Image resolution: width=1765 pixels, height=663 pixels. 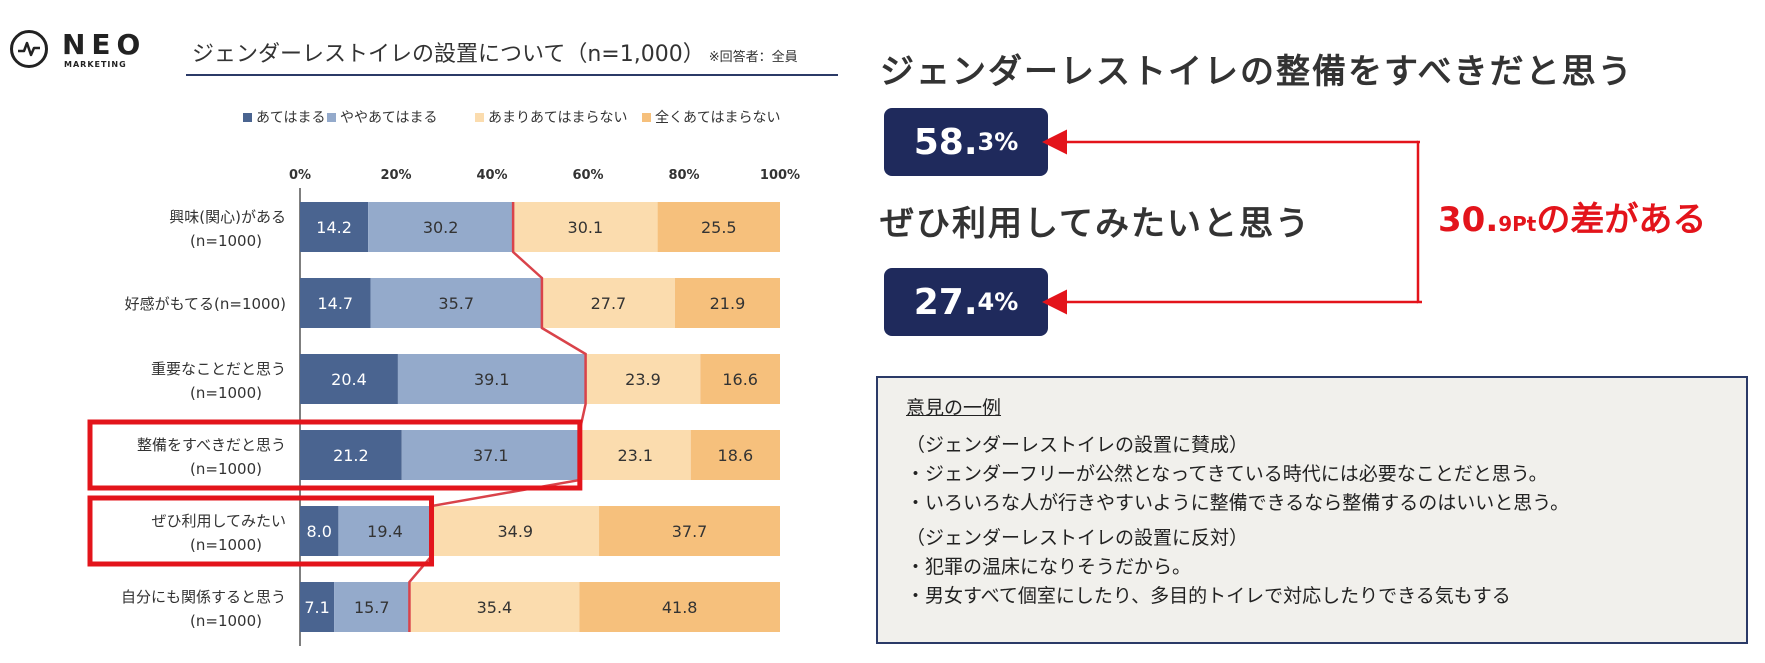 What do you see at coordinates (497, 417) in the screenshot?
I see `top2-connector-line` at bounding box center [497, 417].